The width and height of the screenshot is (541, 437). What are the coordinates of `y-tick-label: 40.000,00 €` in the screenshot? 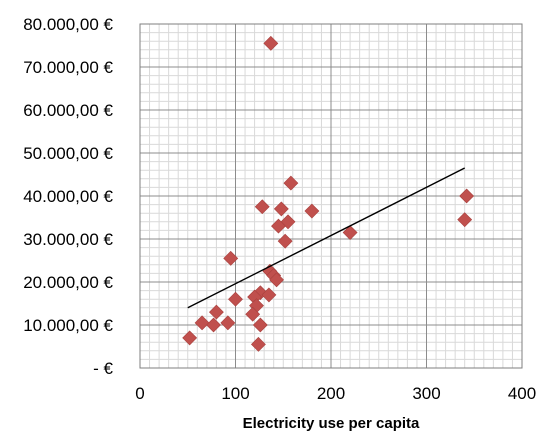 It's located at (68, 196).